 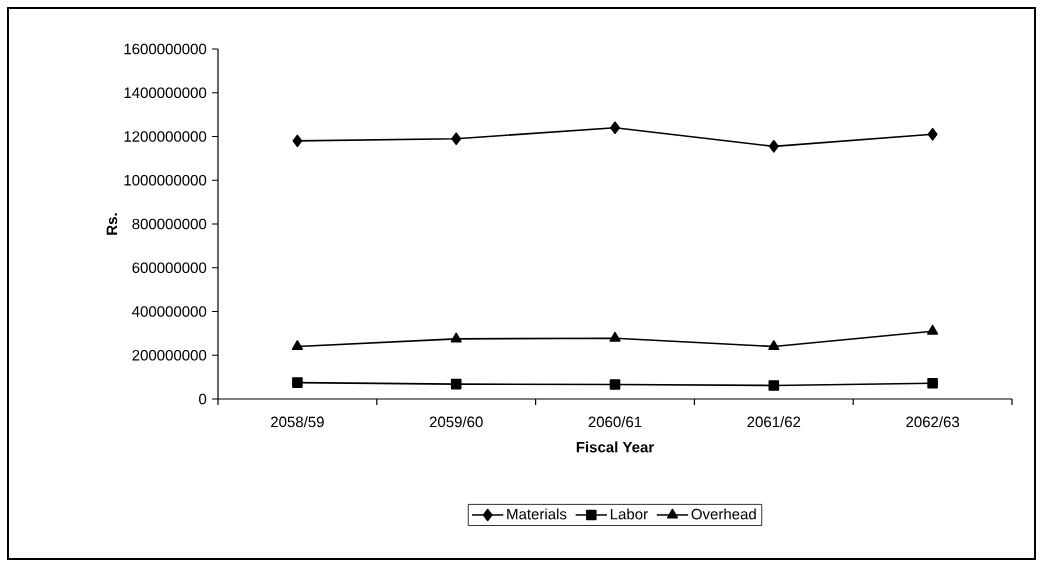 What do you see at coordinates (629, 514) in the screenshot?
I see `legend-label: Labor` at bounding box center [629, 514].